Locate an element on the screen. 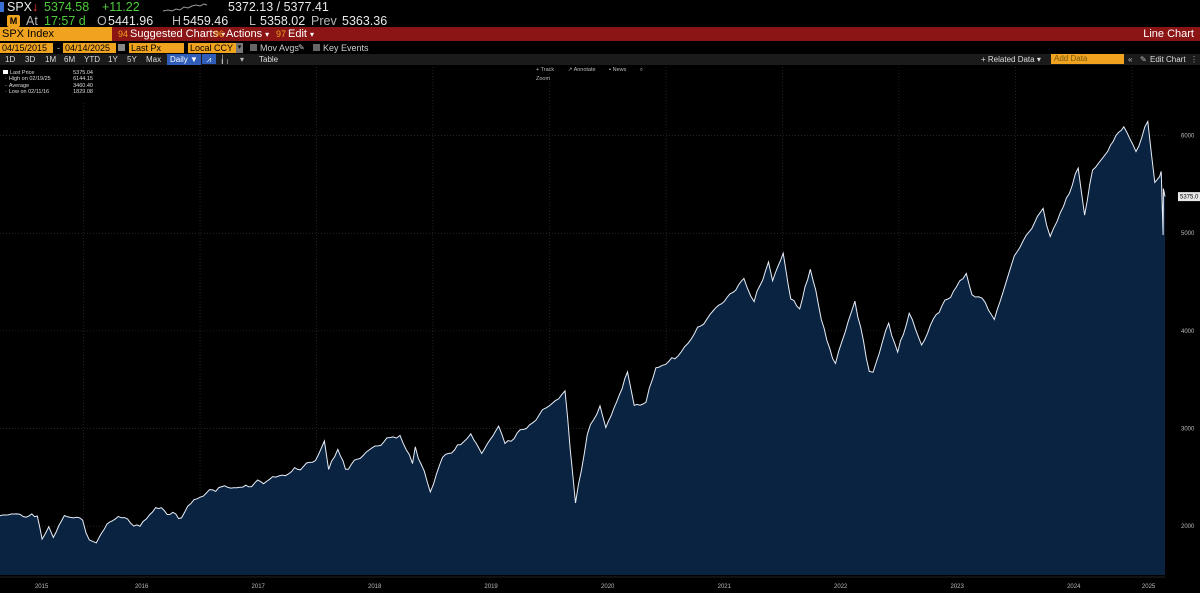 The image size is (1200, 593). news-tool: ▪ News is located at coordinates (618, 70).